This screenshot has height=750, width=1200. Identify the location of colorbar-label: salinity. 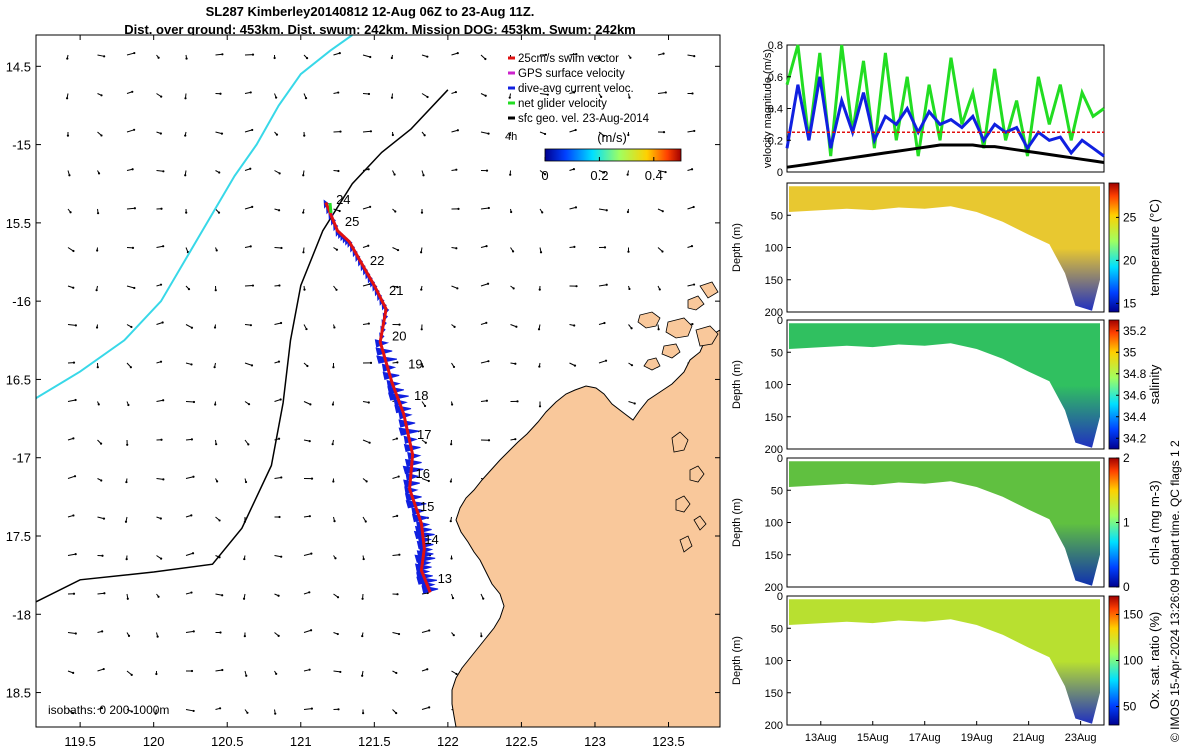
(1154, 384).